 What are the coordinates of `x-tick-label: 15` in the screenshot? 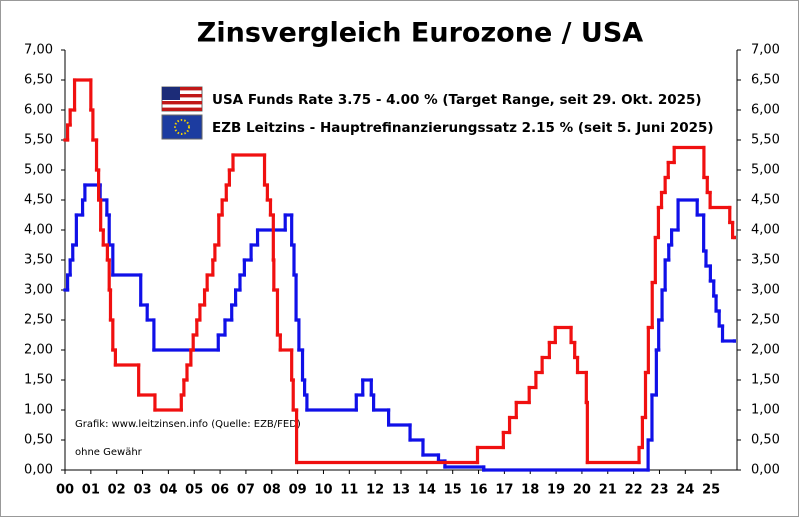 It's located at (453, 490).